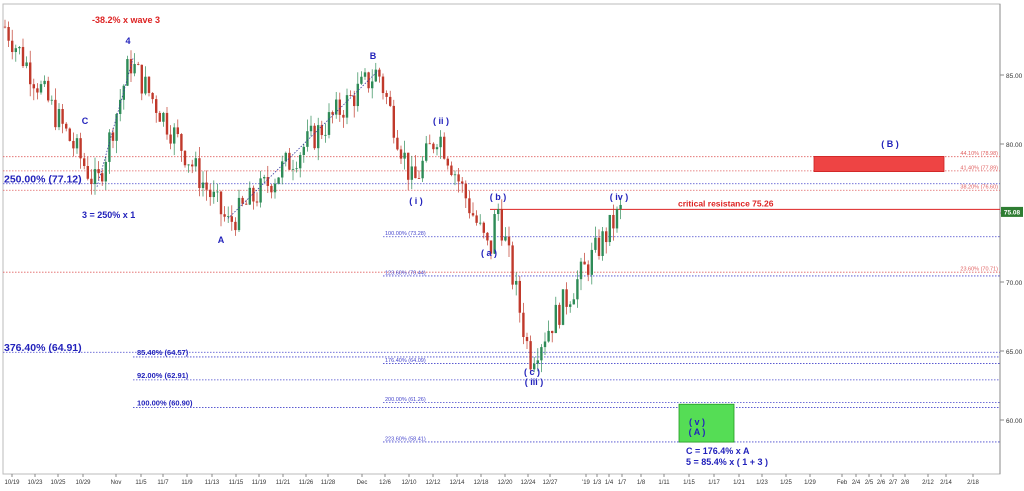 Image resolution: width=1024 pixels, height=491 pixels. I want to click on wave-label: ( i ), so click(416, 201).